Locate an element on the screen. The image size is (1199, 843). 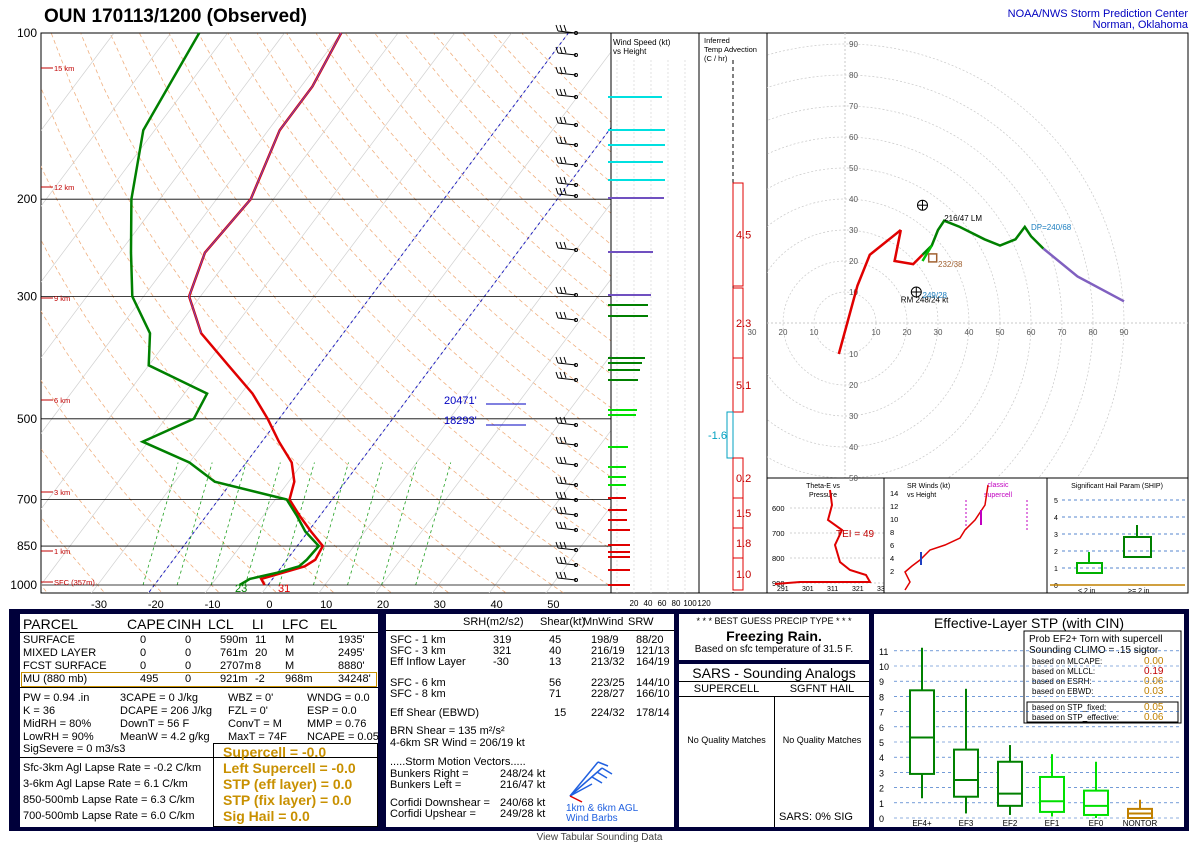
precip-header: * * * BEST GUESS PRECIP TYPE * * * is located at coordinates (774, 621).